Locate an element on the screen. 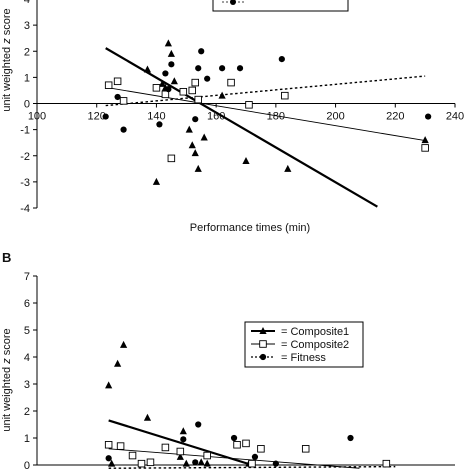 The image size is (474, 474). x-tick-label: 140 is located at coordinates (156, 117).